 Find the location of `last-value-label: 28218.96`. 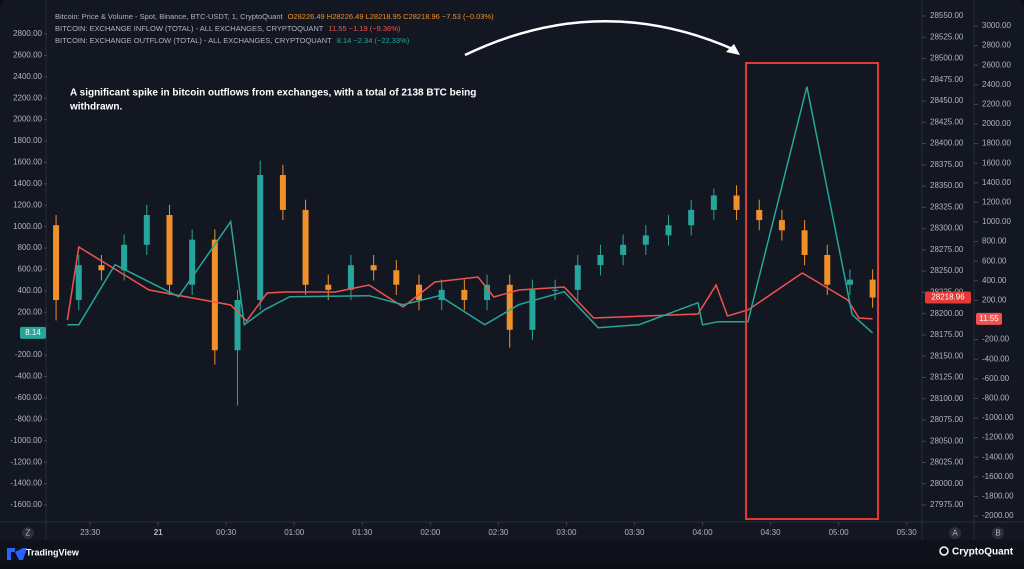

last-value-label: 28218.96 is located at coordinates (948, 297).